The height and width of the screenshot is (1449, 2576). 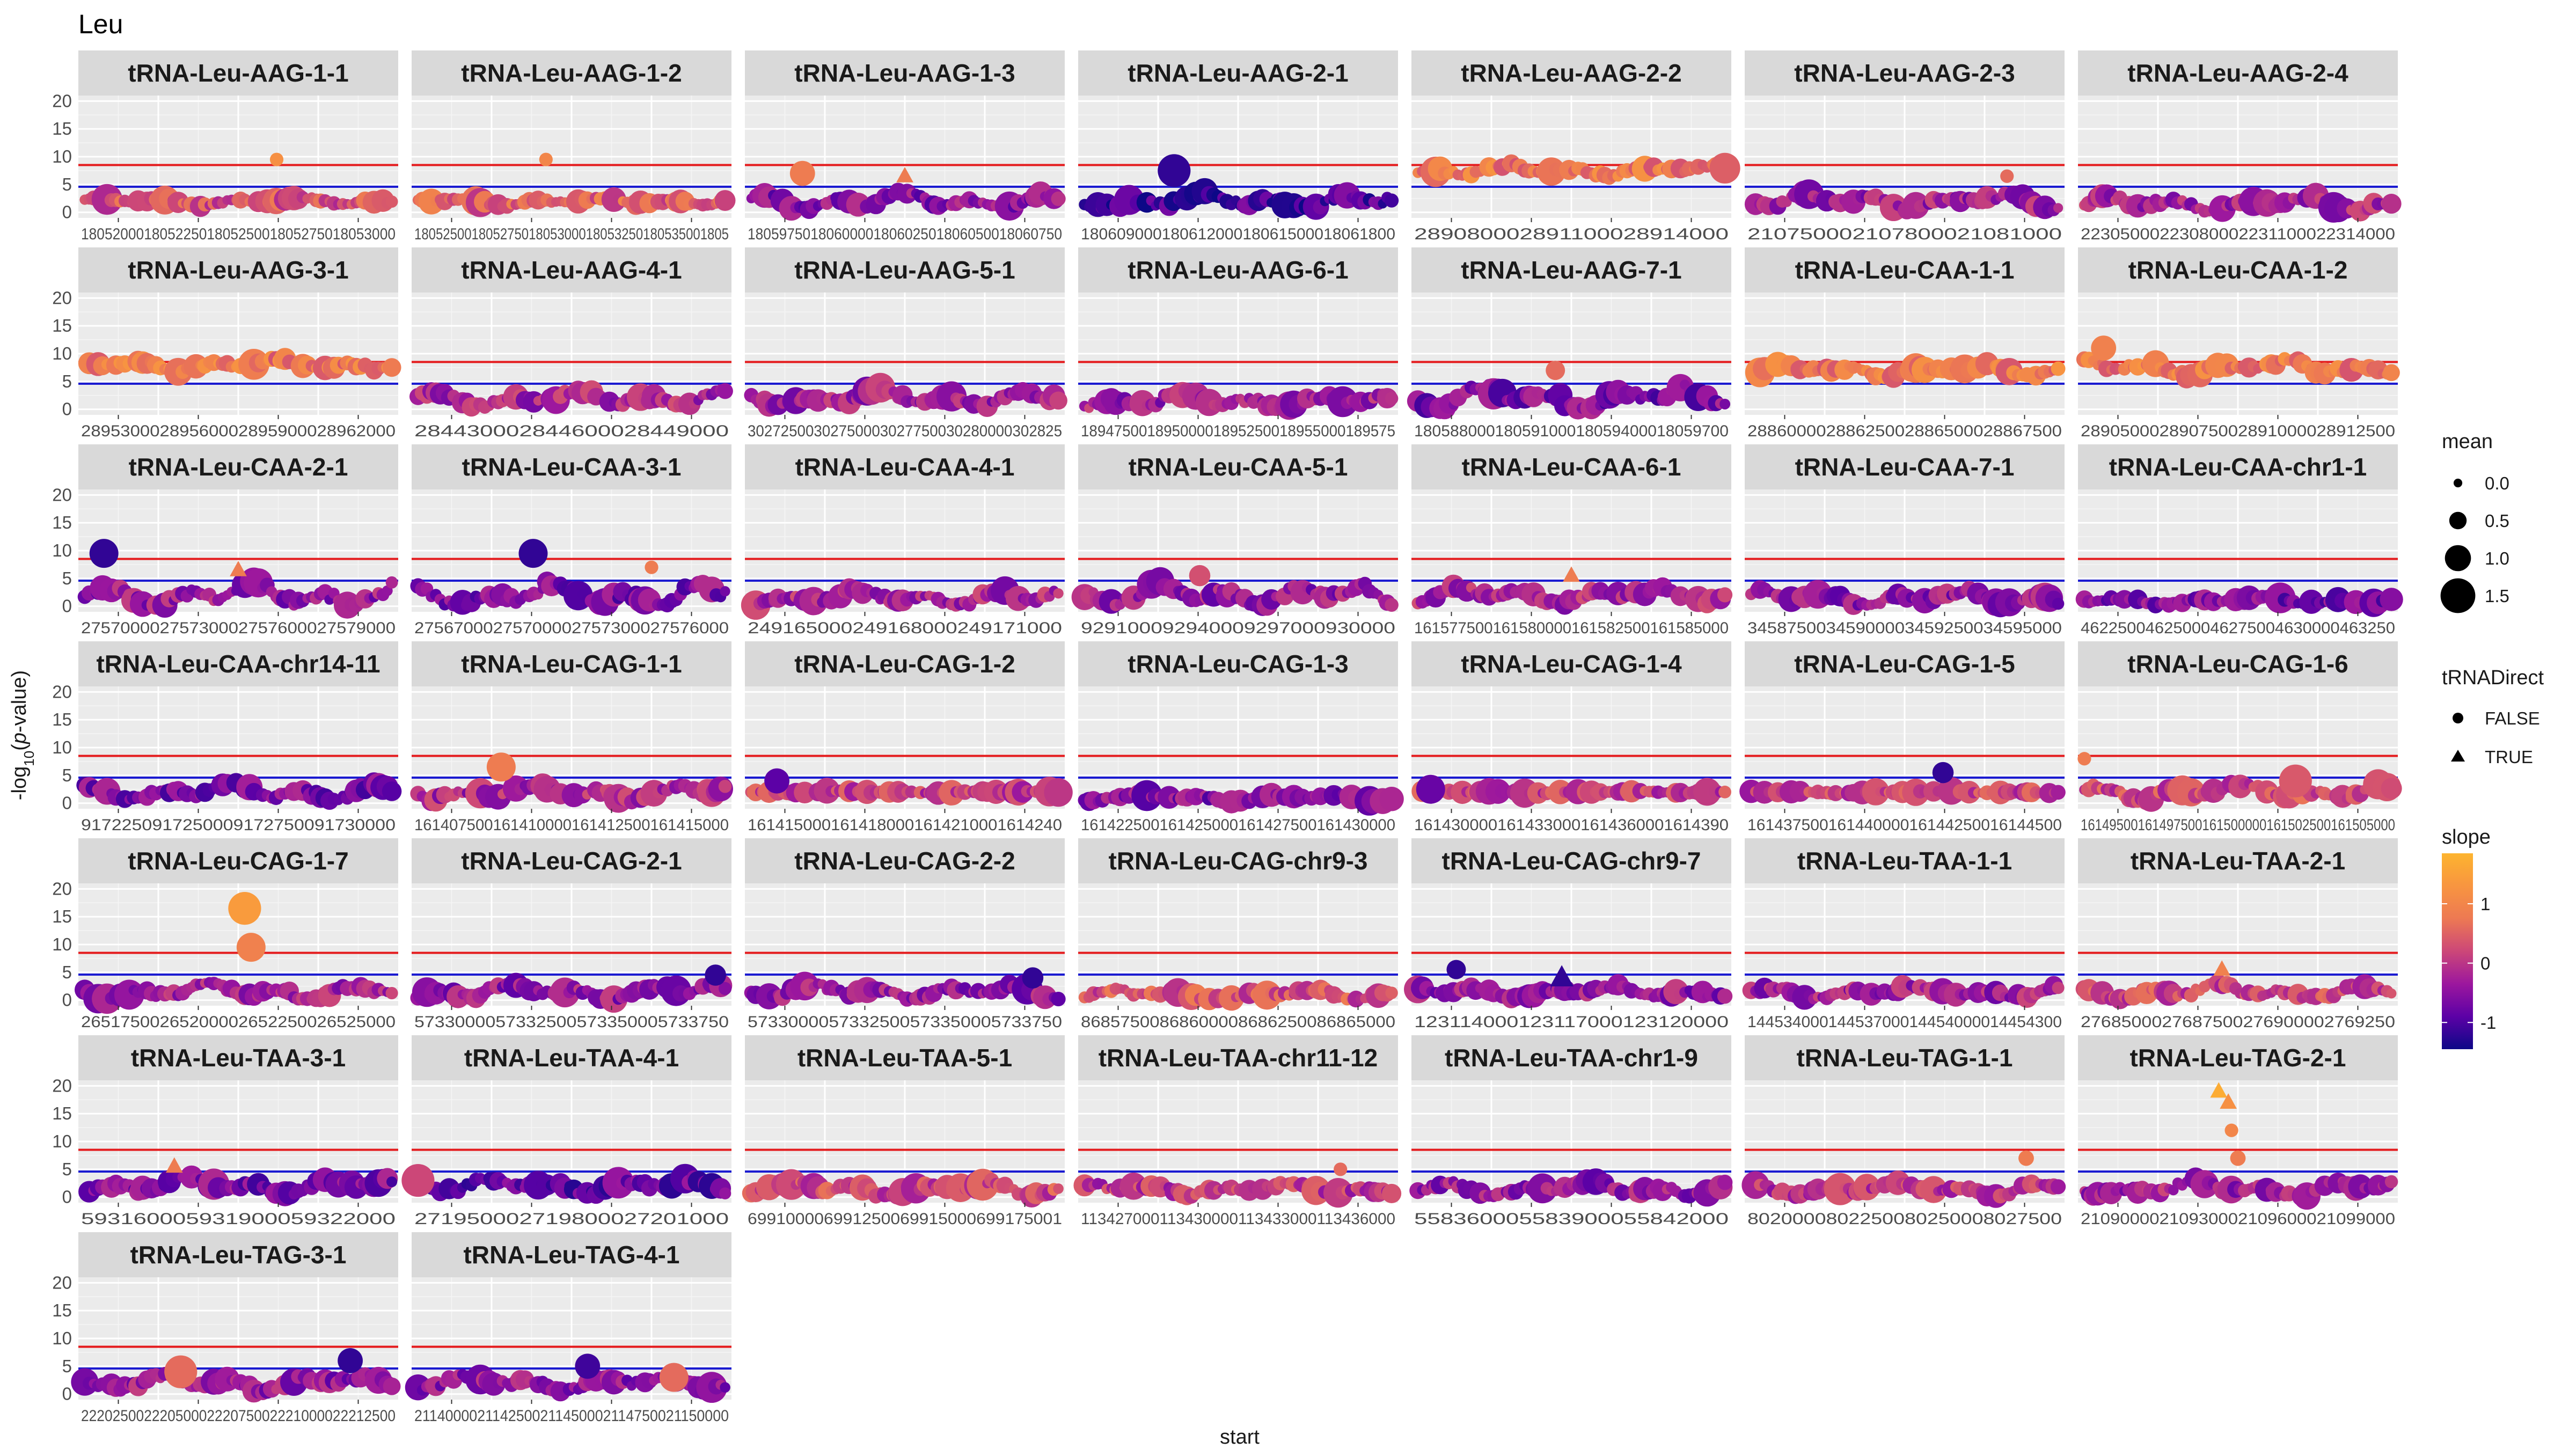 What do you see at coordinates (2458, 520) in the screenshot?
I see `legend-size-key` at bounding box center [2458, 520].